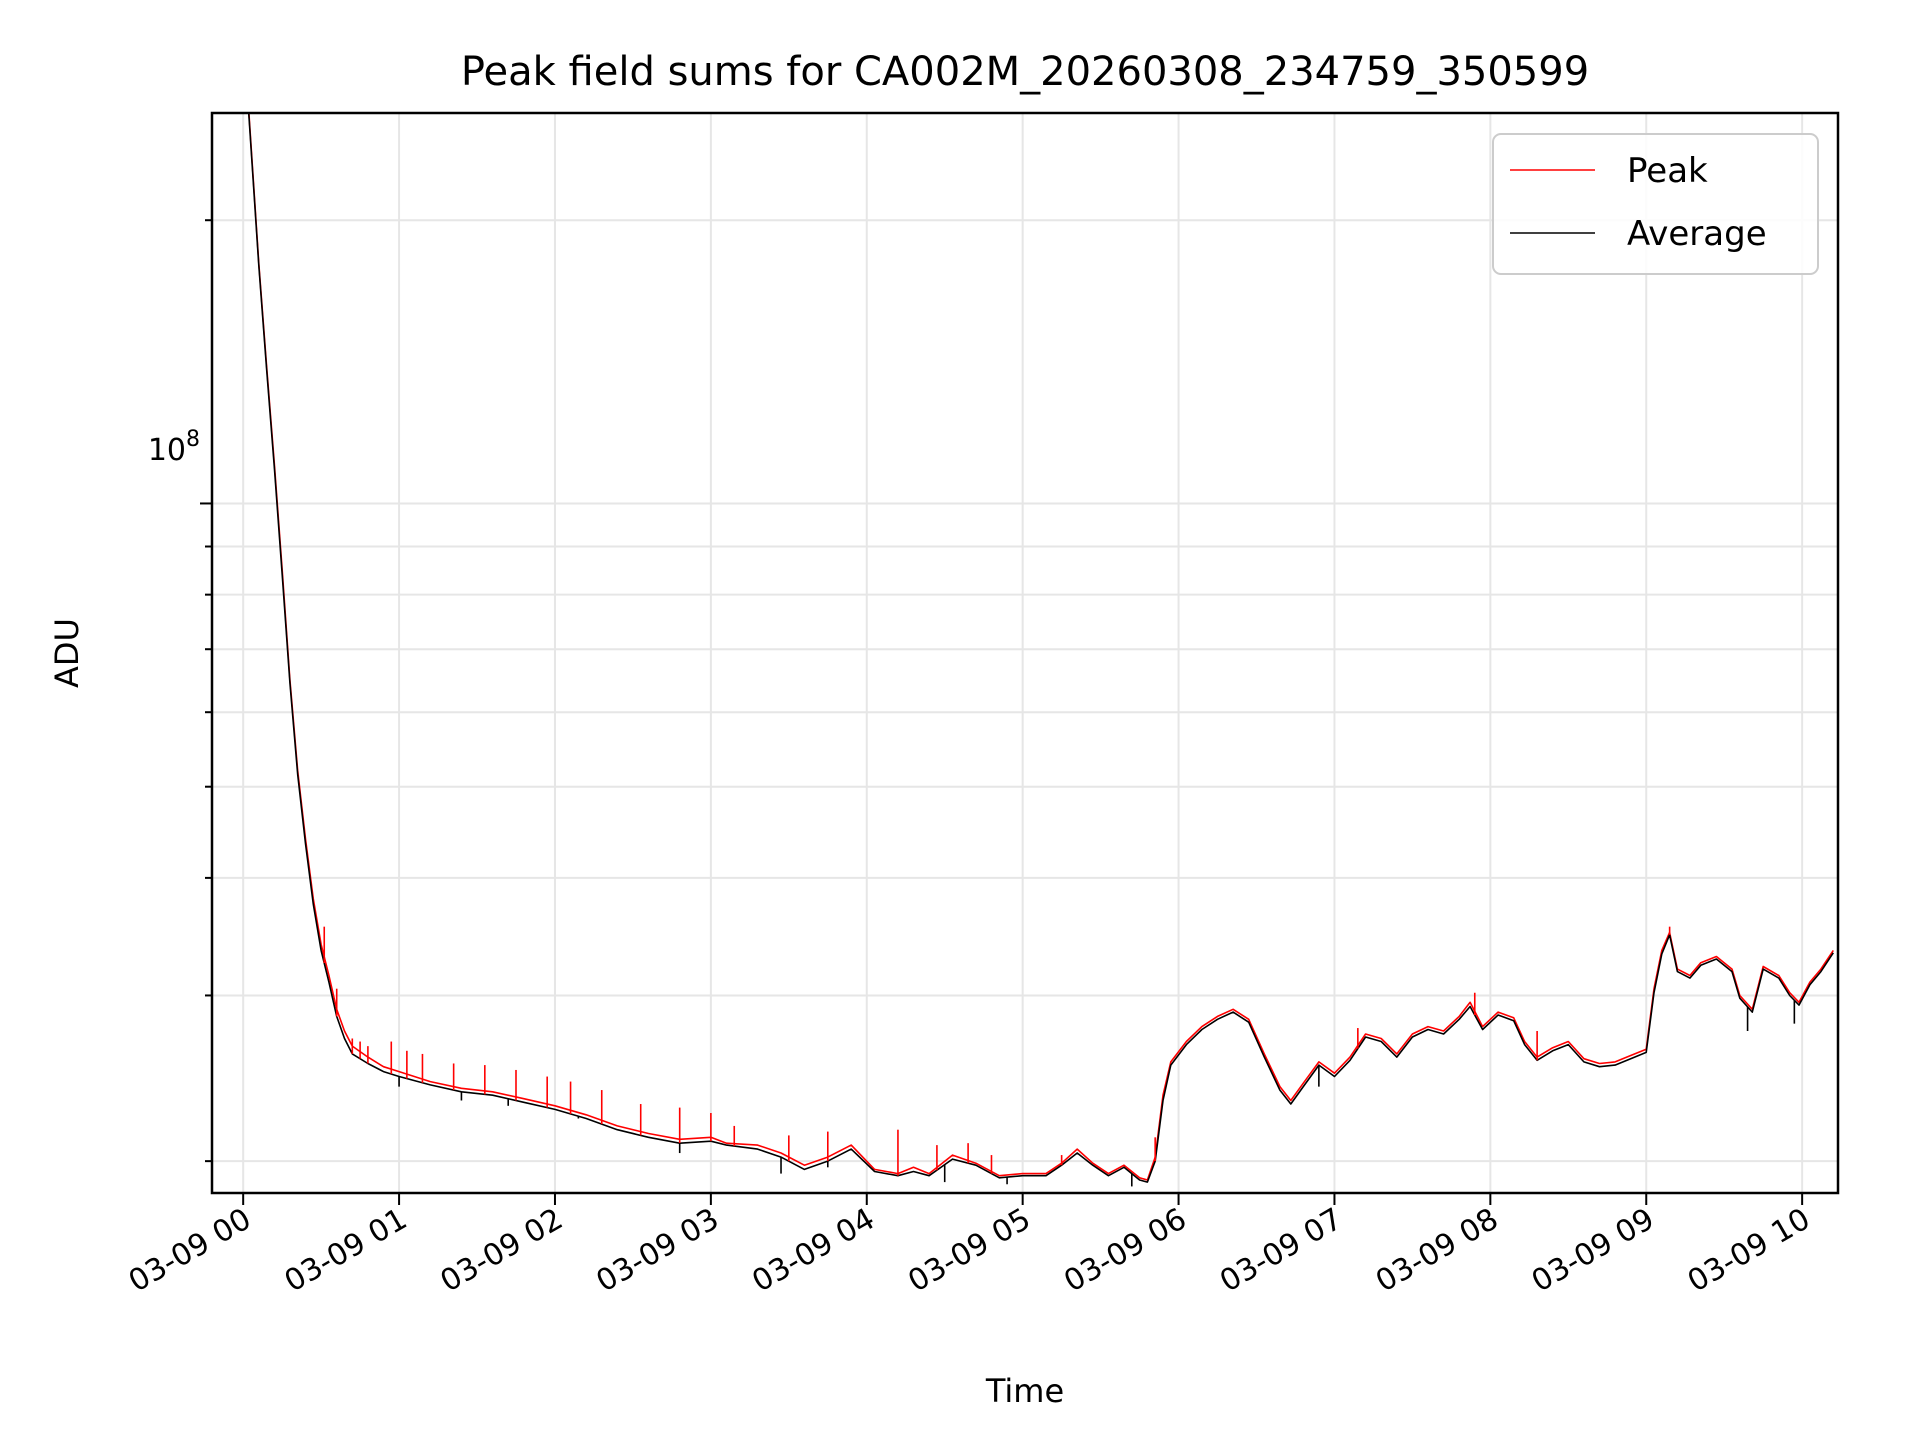 The height and width of the screenshot is (1440, 1920). I want to click on y-axis-title: ADU, so click(67, 653).